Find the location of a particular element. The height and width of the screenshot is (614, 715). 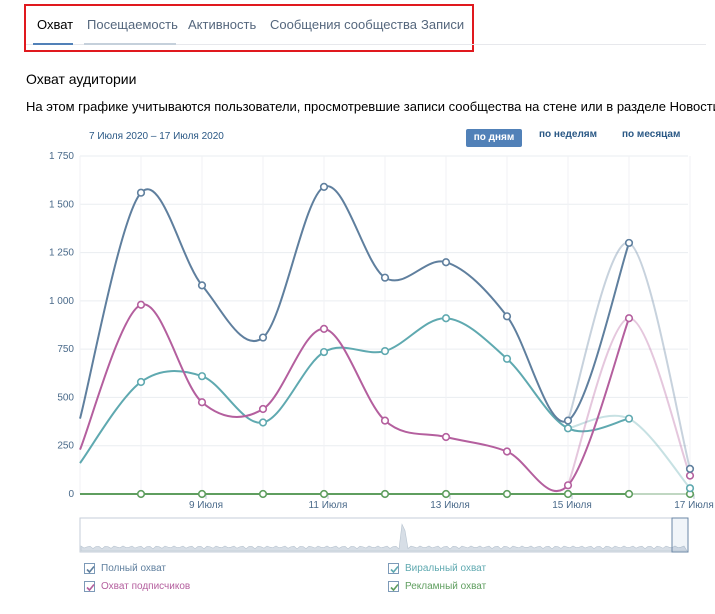

navigator-frame is located at coordinates (384, 535).